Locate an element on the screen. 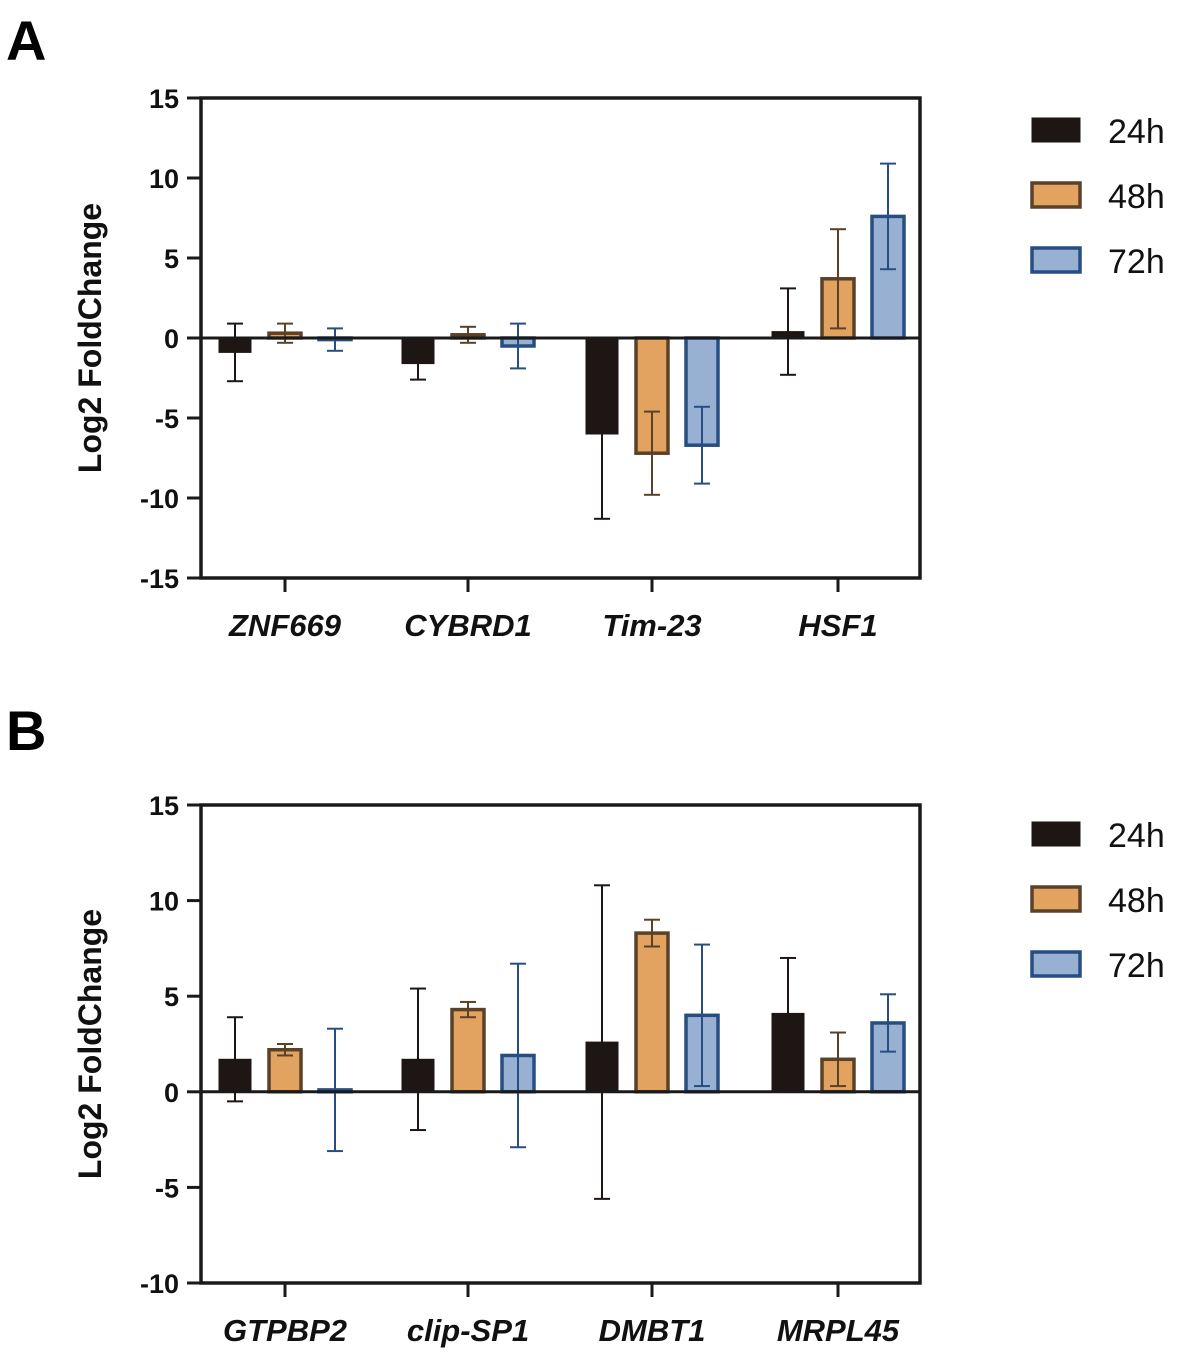  panel-a-legend-label-24h: 24h is located at coordinates (1136, 132).